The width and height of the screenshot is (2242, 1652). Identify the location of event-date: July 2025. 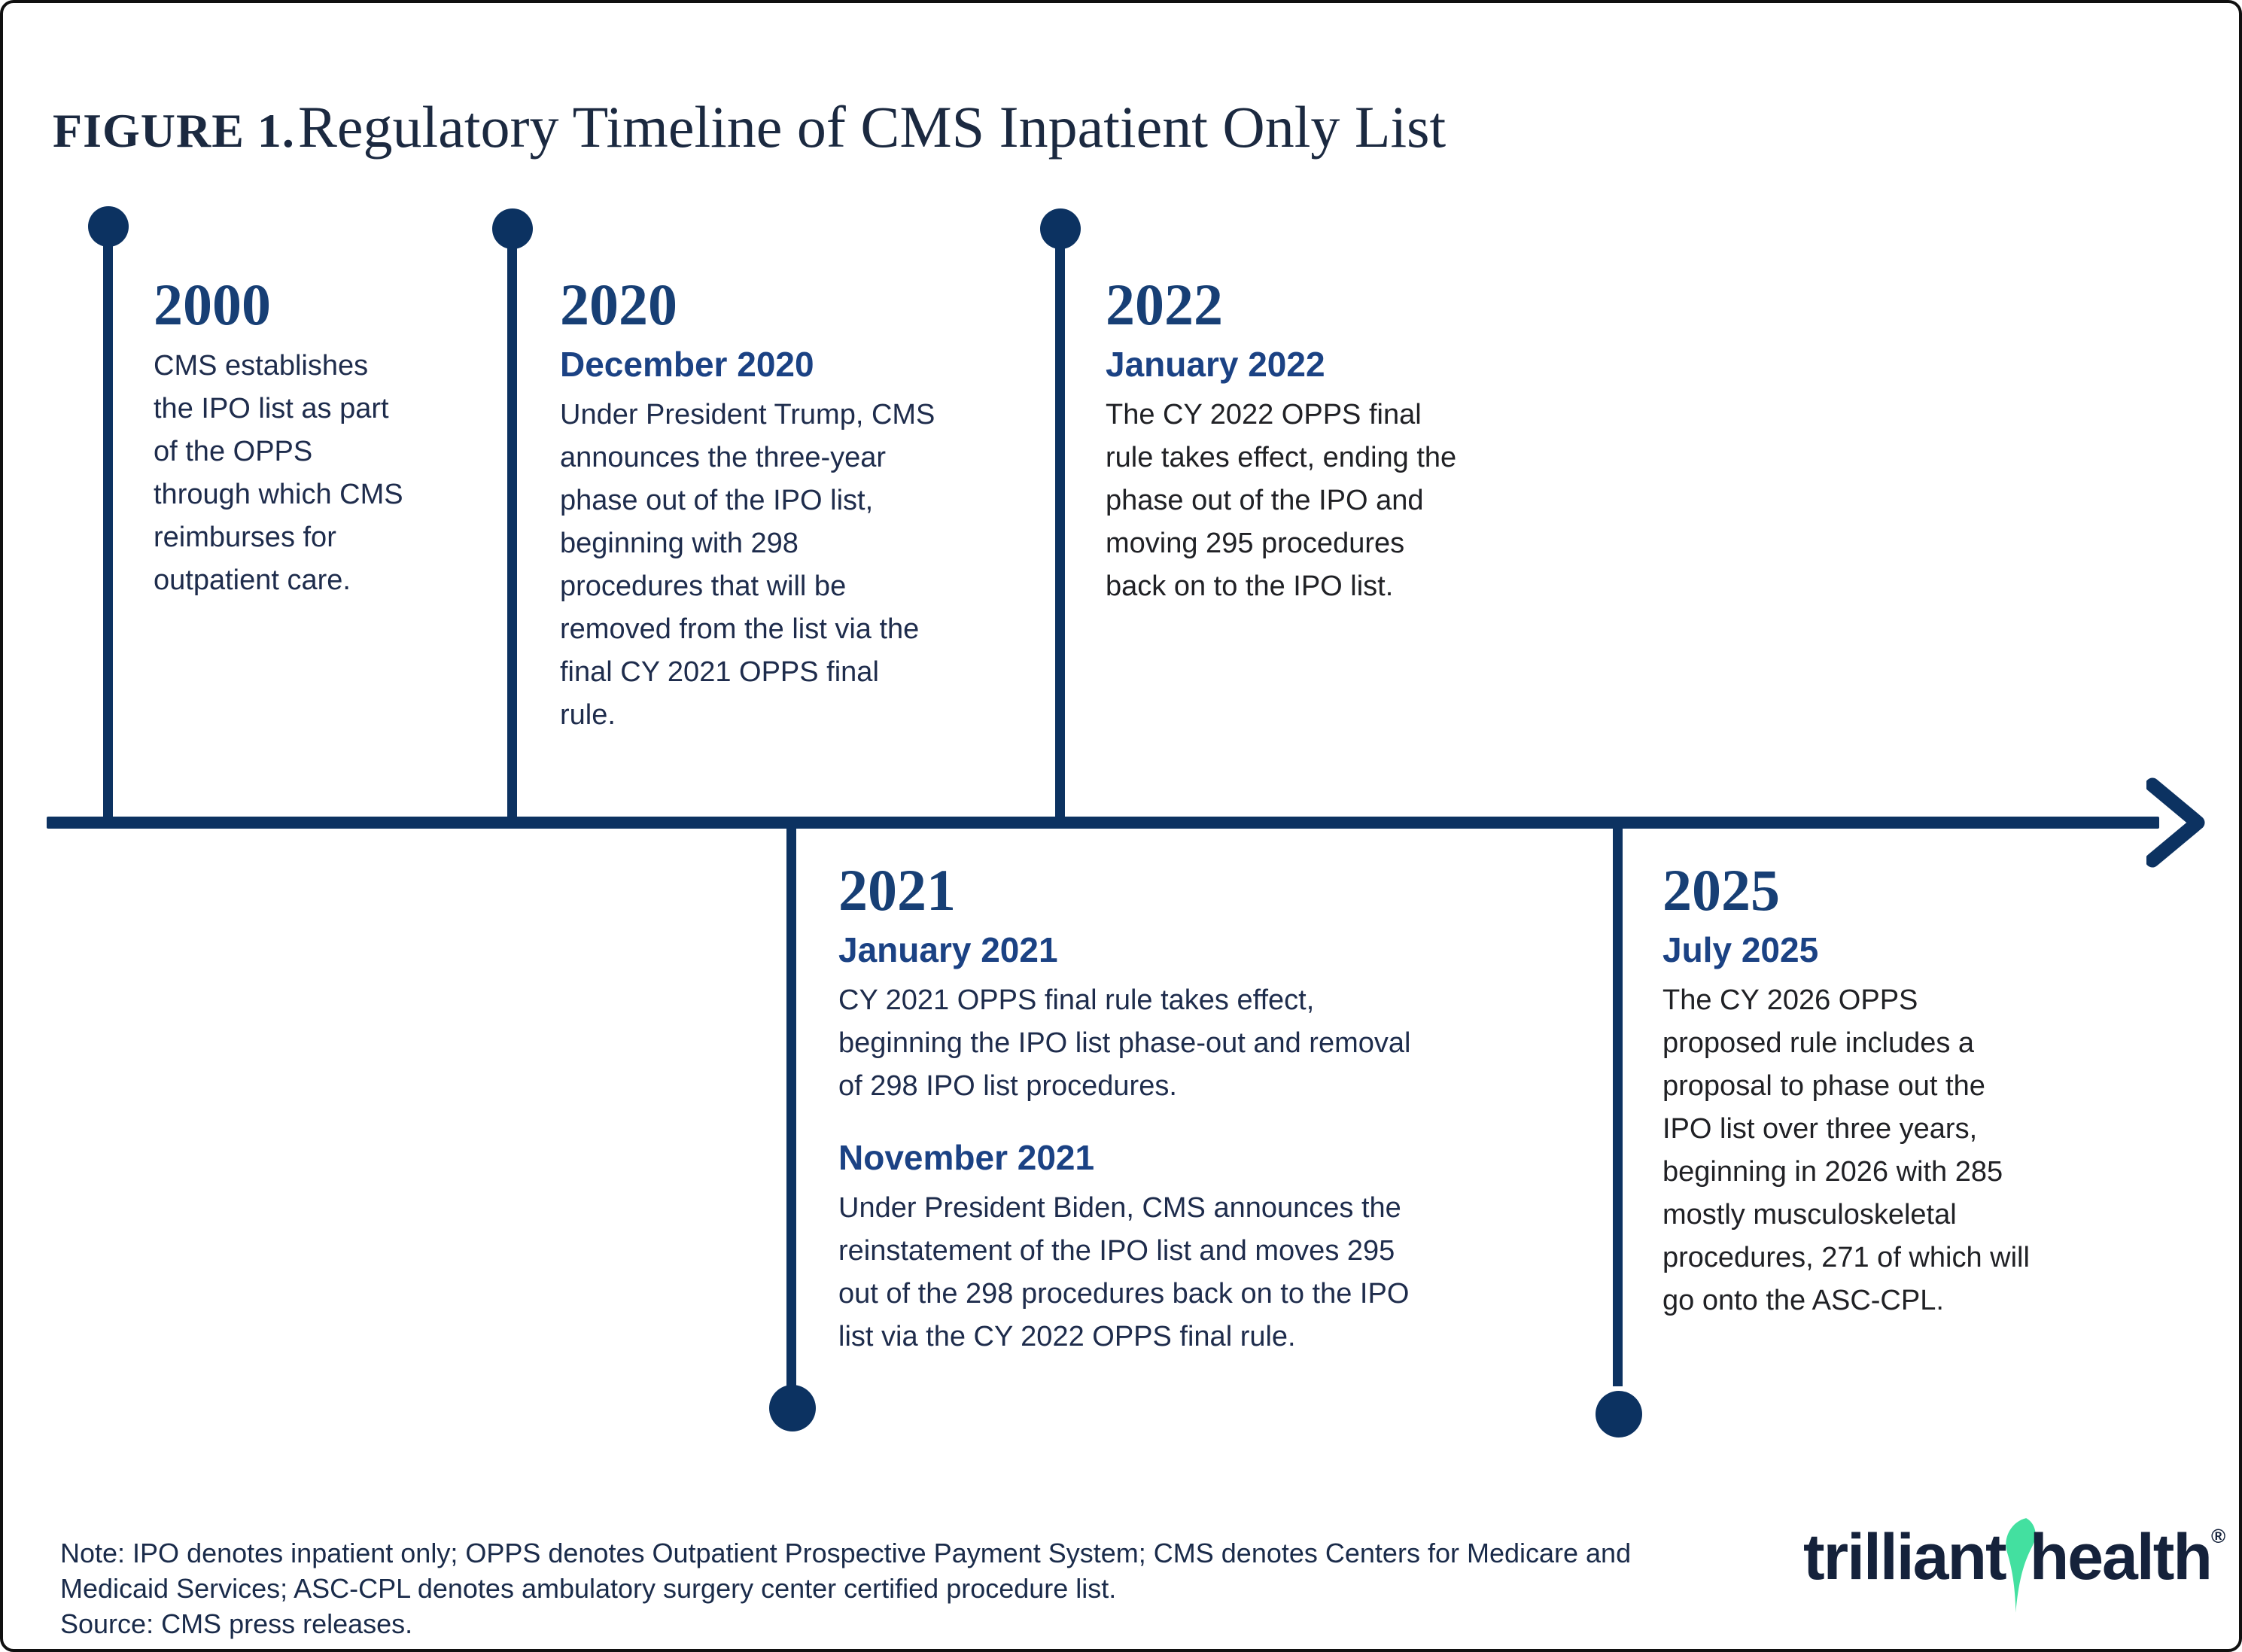
(1740, 950).